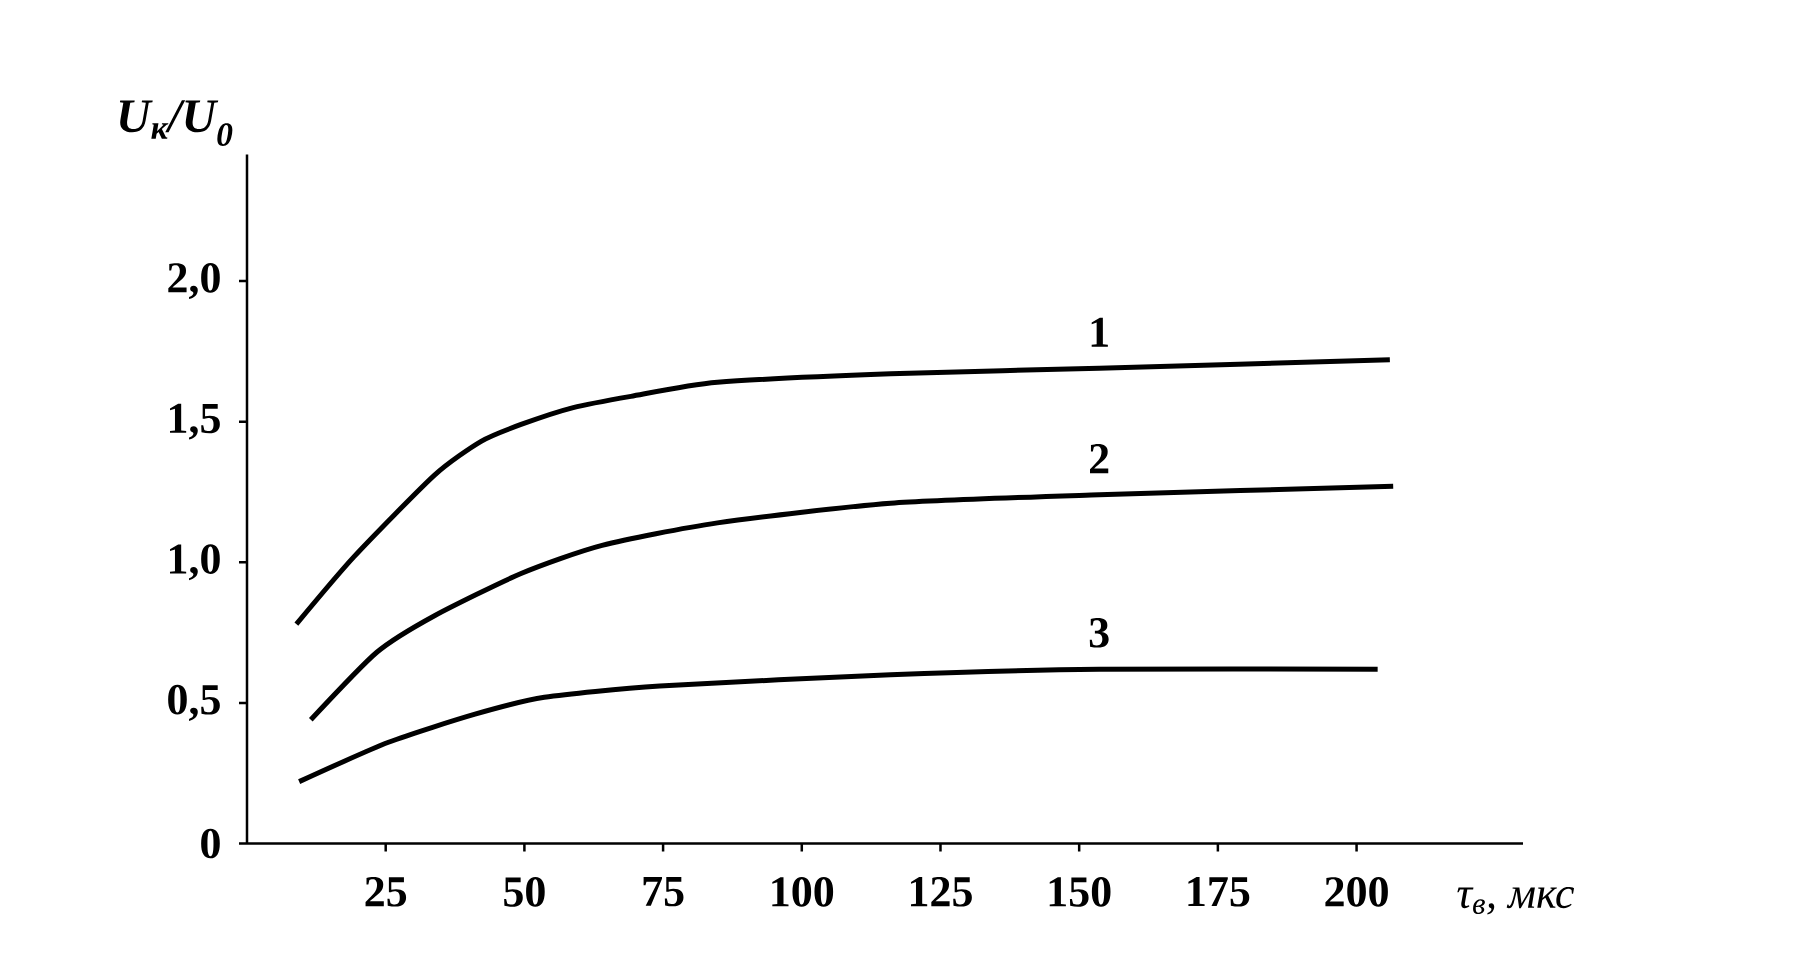 This screenshot has height=962, width=1818. What do you see at coordinates (195, 562) in the screenshot?
I see `y-tick-label: 1,0` at bounding box center [195, 562].